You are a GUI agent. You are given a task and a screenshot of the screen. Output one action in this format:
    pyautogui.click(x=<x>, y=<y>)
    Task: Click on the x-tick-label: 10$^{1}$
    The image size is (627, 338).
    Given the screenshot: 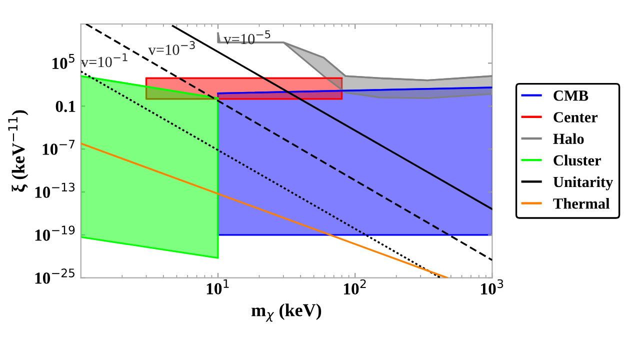 What is the action you would take?
    pyautogui.click(x=217, y=286)
    